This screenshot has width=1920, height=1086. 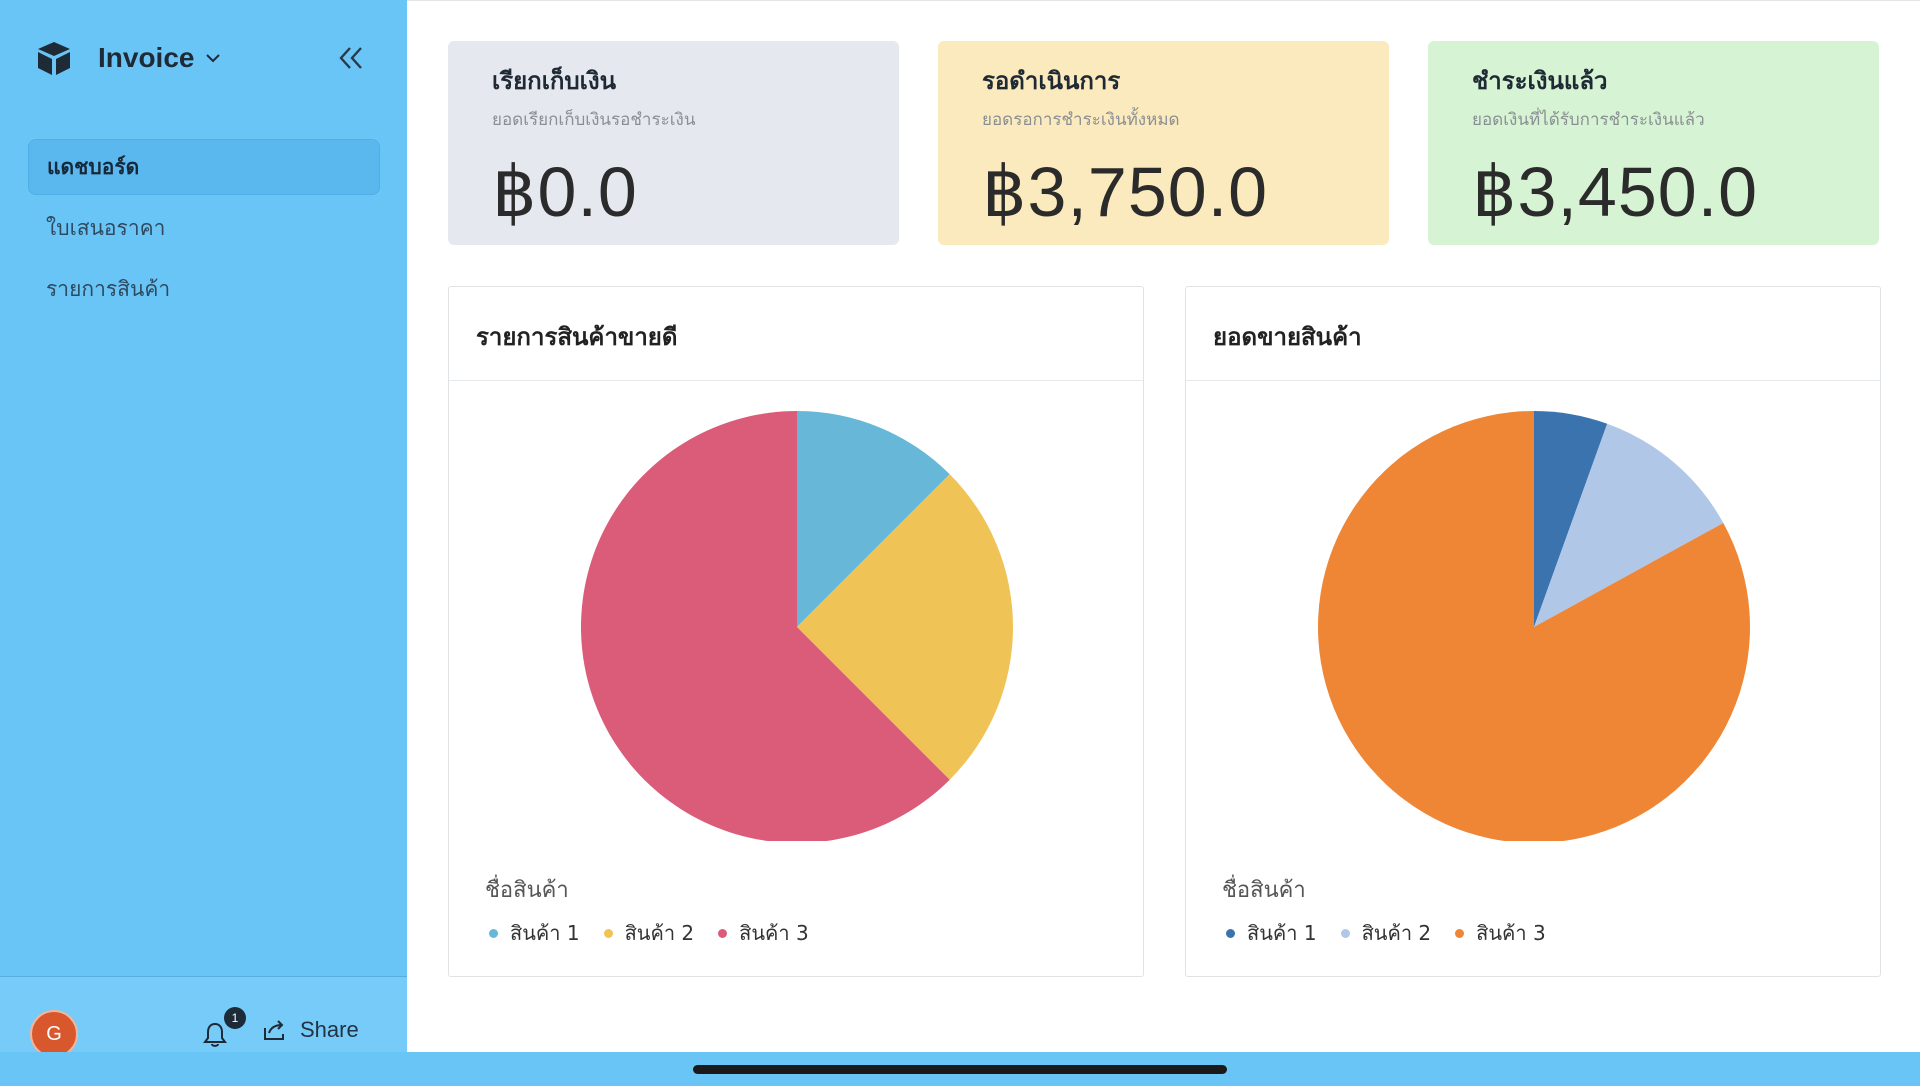 I want to click on chevron-down-icon, so click(x=213, y=58).